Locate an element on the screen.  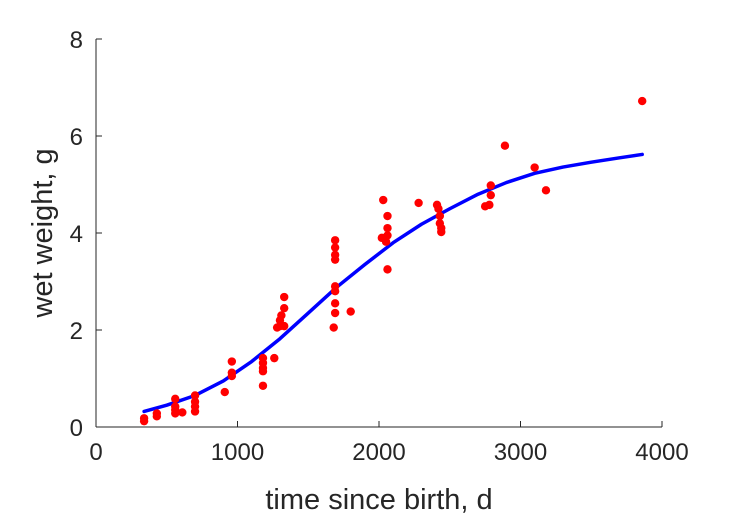
y-tick-label: 4 is located at coordinates (76, 234).